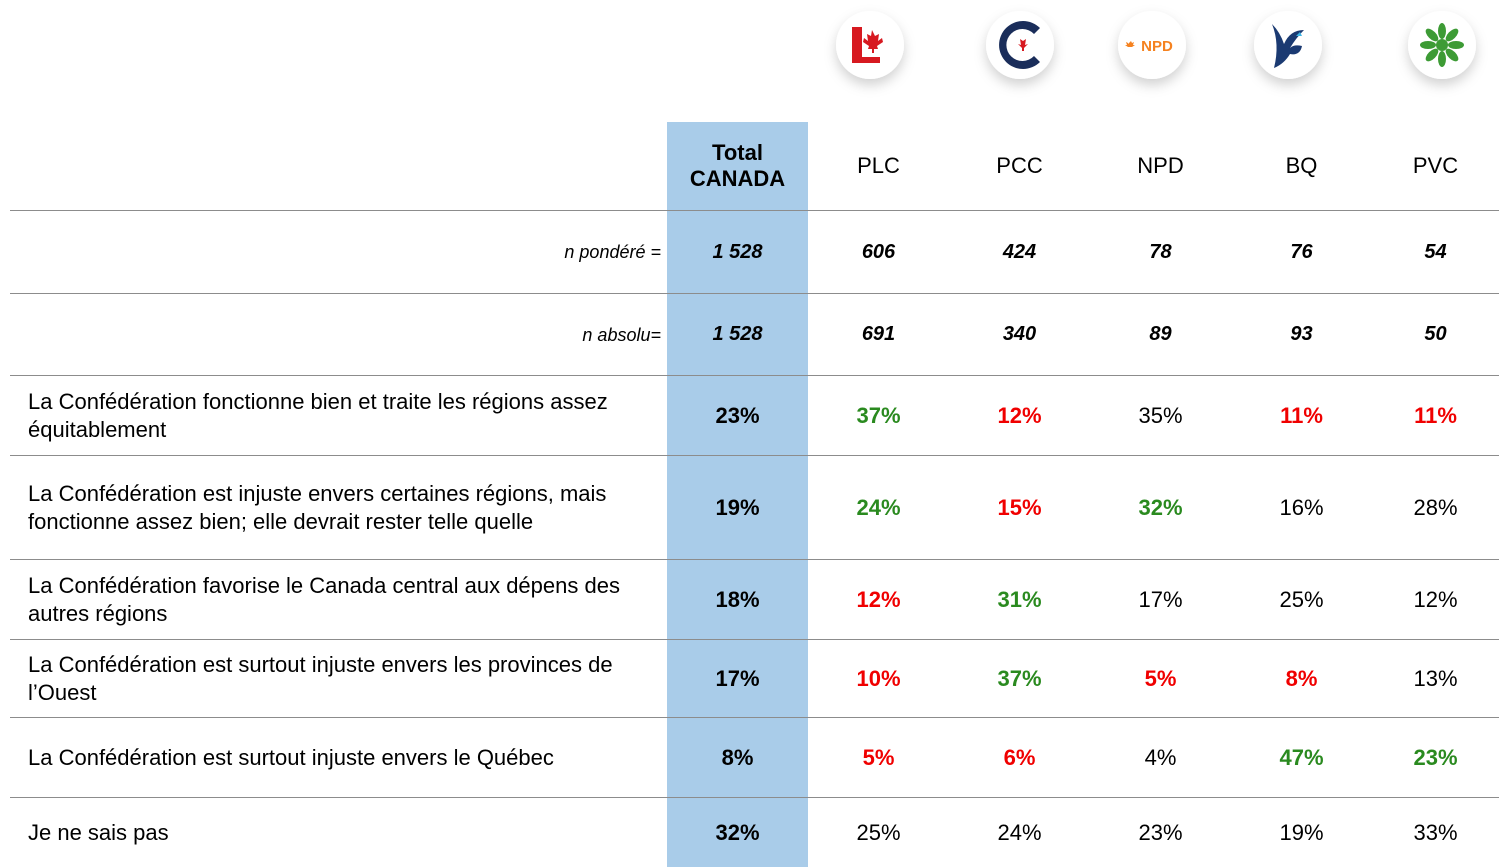 The image size is (1499, 867). Describe the element at coordinates (1019, 508) in the screenshot. I see `value-cell: 15%` at that location.